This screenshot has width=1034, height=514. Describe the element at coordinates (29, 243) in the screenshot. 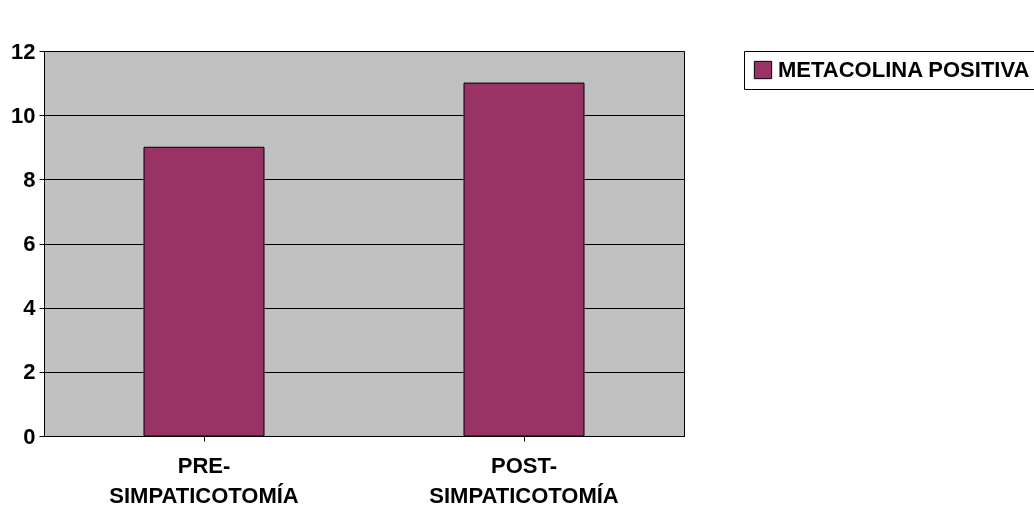

I see `y-tick-label: 6` at that location.